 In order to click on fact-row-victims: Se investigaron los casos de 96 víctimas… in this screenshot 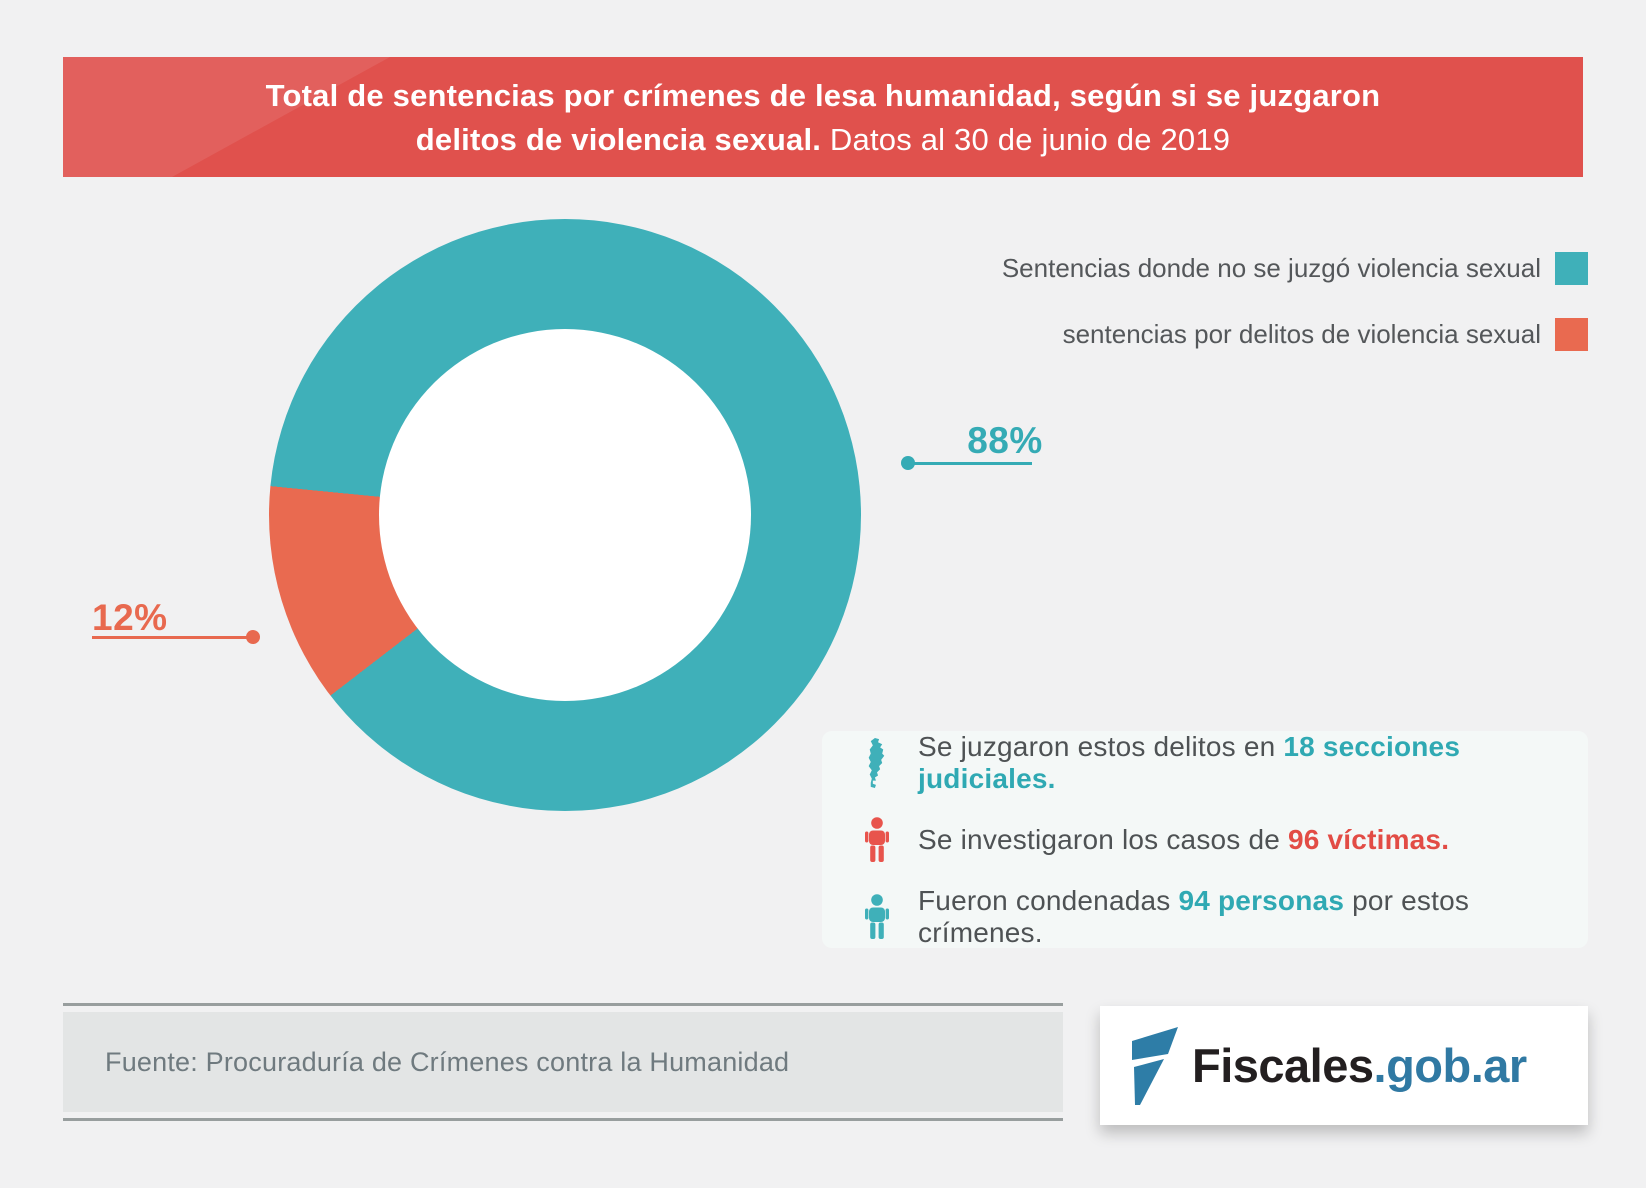, I will do `click(1221, 839)`.